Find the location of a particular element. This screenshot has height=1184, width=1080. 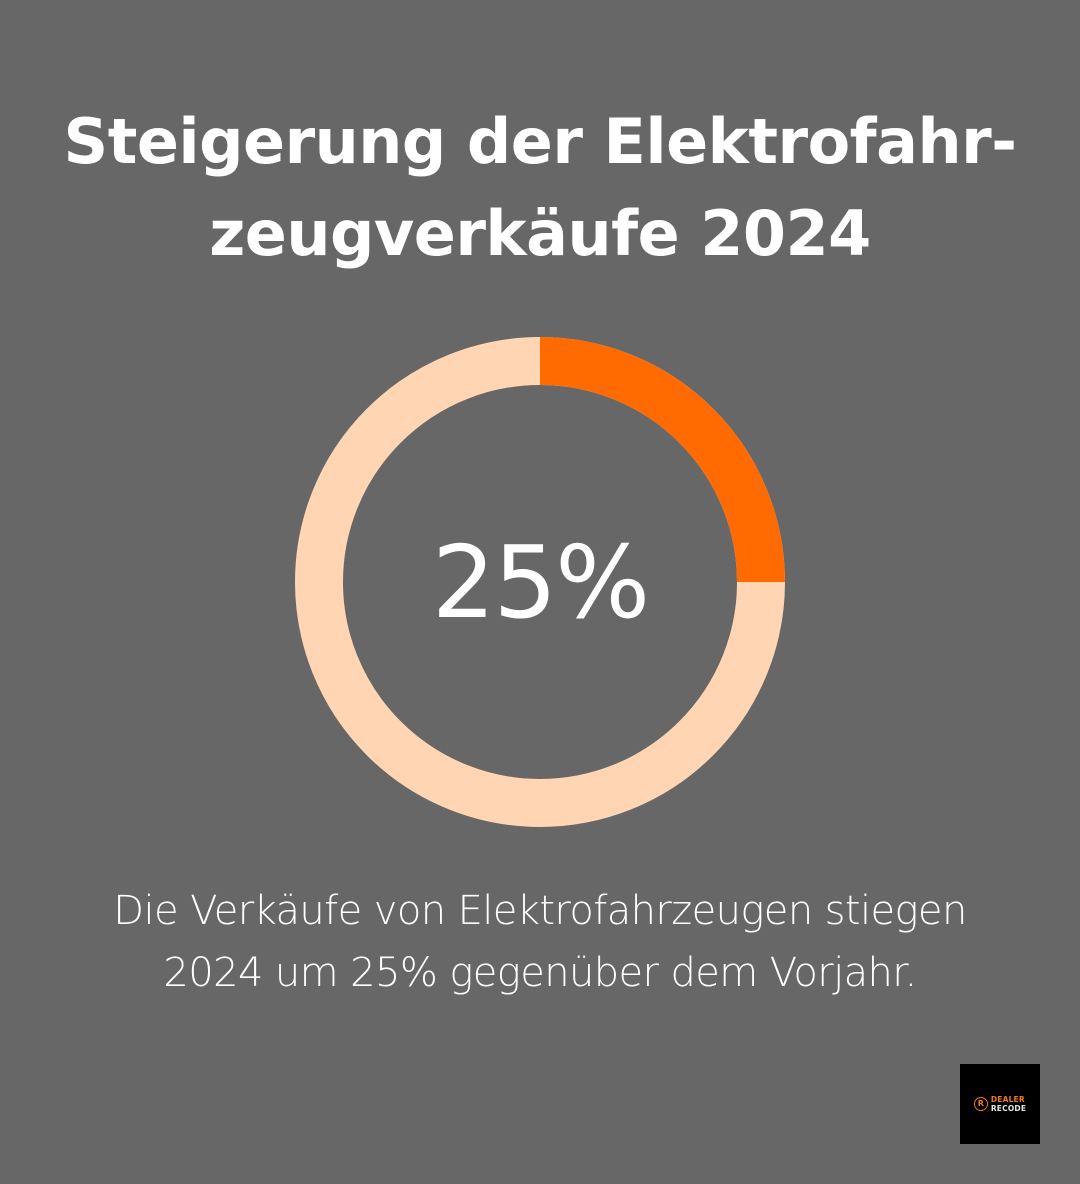

logo-content: R DEALER RECODE is located at coordinates (999, 1104).